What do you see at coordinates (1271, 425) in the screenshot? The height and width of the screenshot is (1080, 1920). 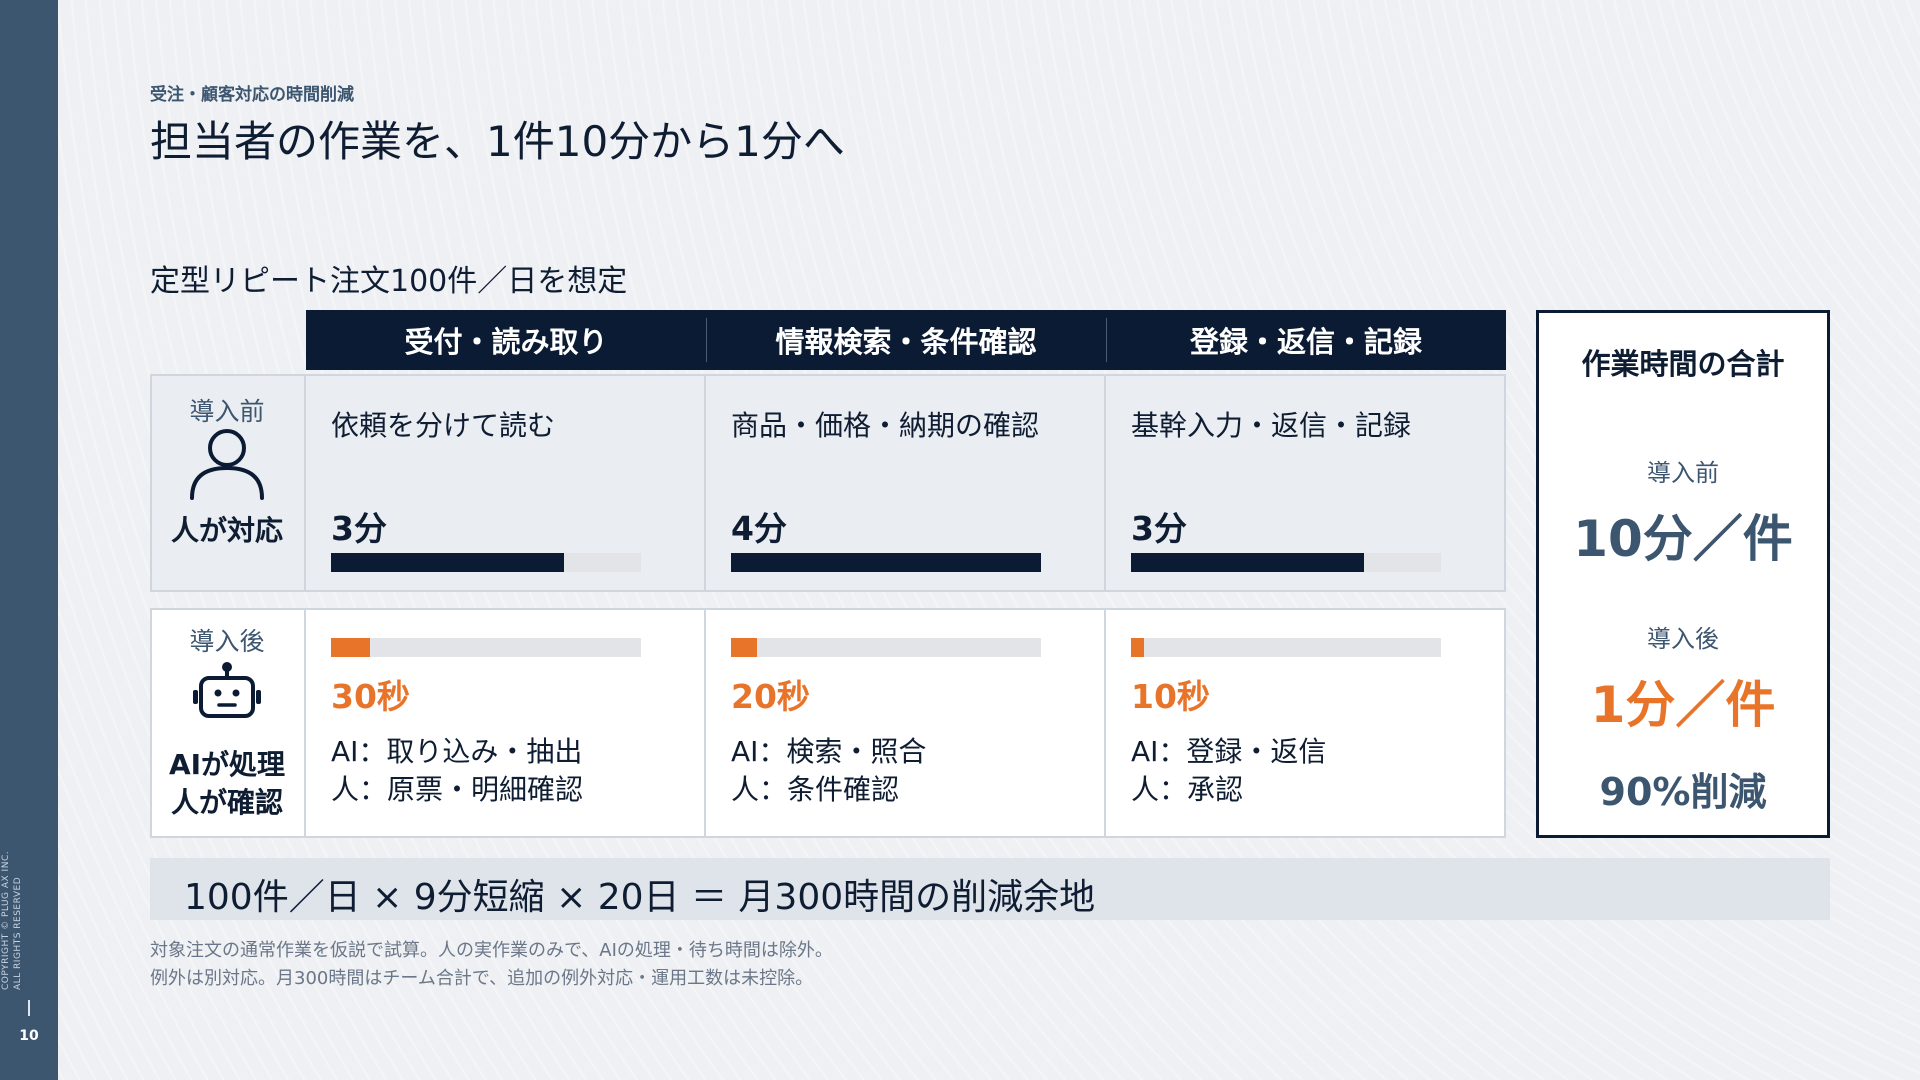 I see `before-desc-register: 基幹入力・返信・記録` at bounding box center [1271, 425].